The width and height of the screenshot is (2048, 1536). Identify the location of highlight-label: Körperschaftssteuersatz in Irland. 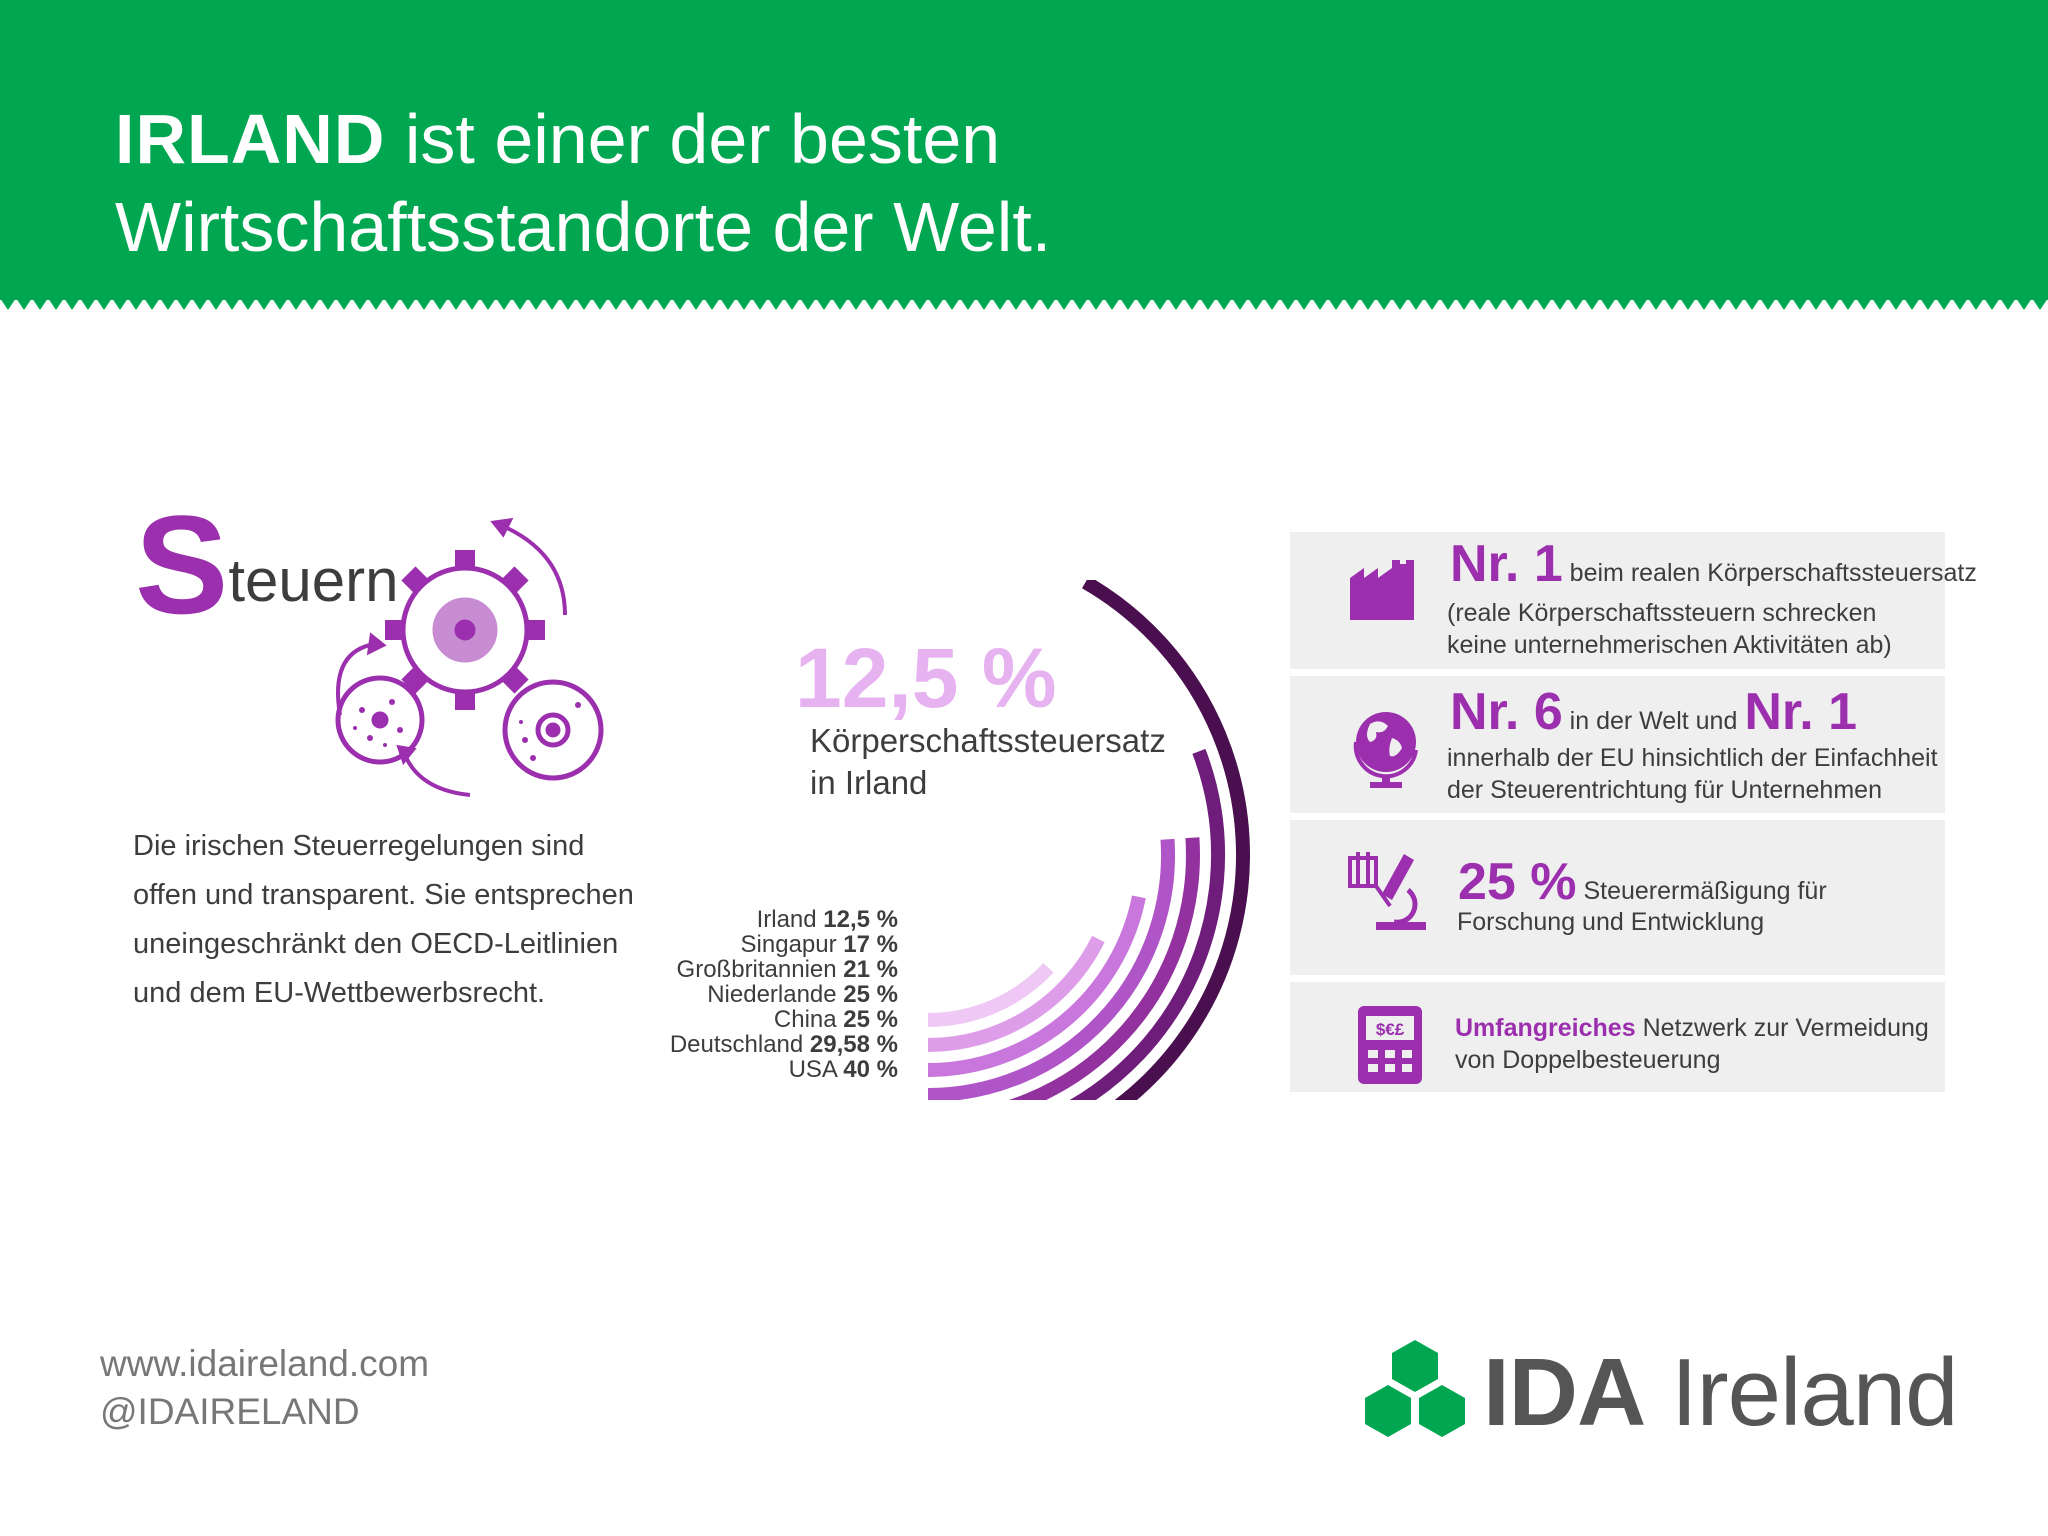
(990, 762).